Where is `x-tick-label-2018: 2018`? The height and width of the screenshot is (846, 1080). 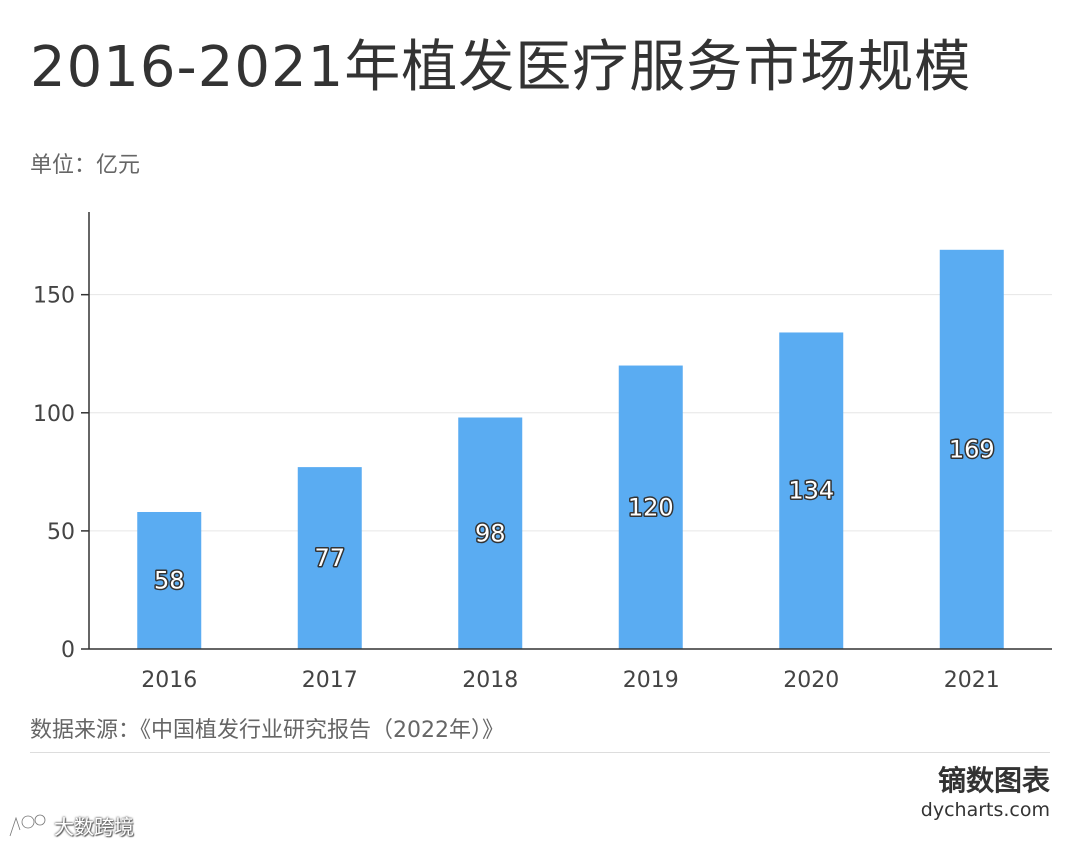
x-tick-label-2018: 2018 is located at coordinates (490, 680).